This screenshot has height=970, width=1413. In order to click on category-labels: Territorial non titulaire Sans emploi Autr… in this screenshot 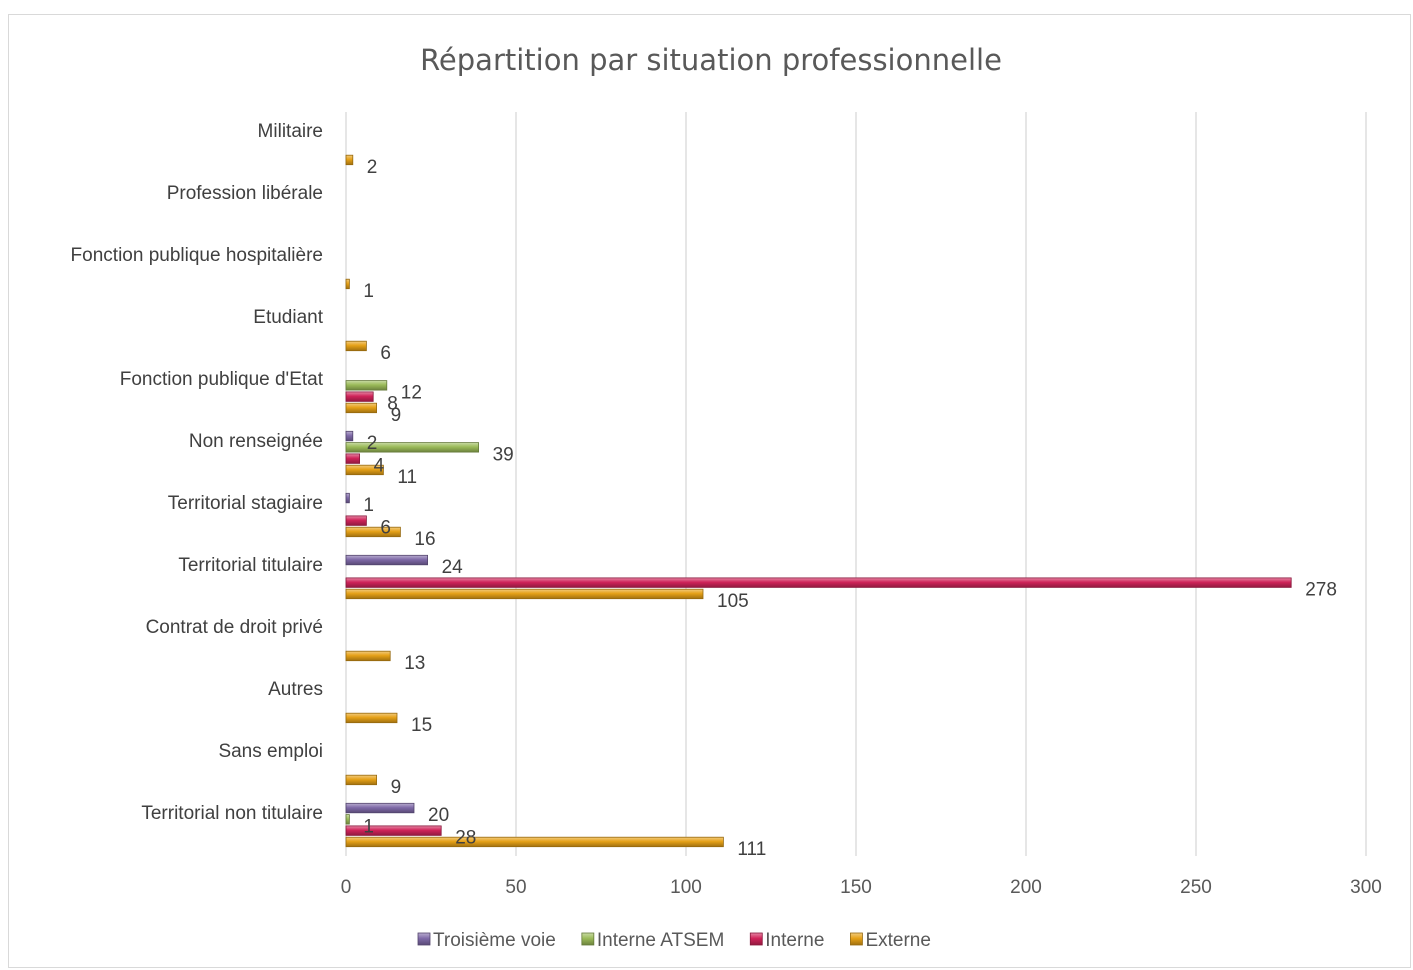, I will do `click(197, 472)`.